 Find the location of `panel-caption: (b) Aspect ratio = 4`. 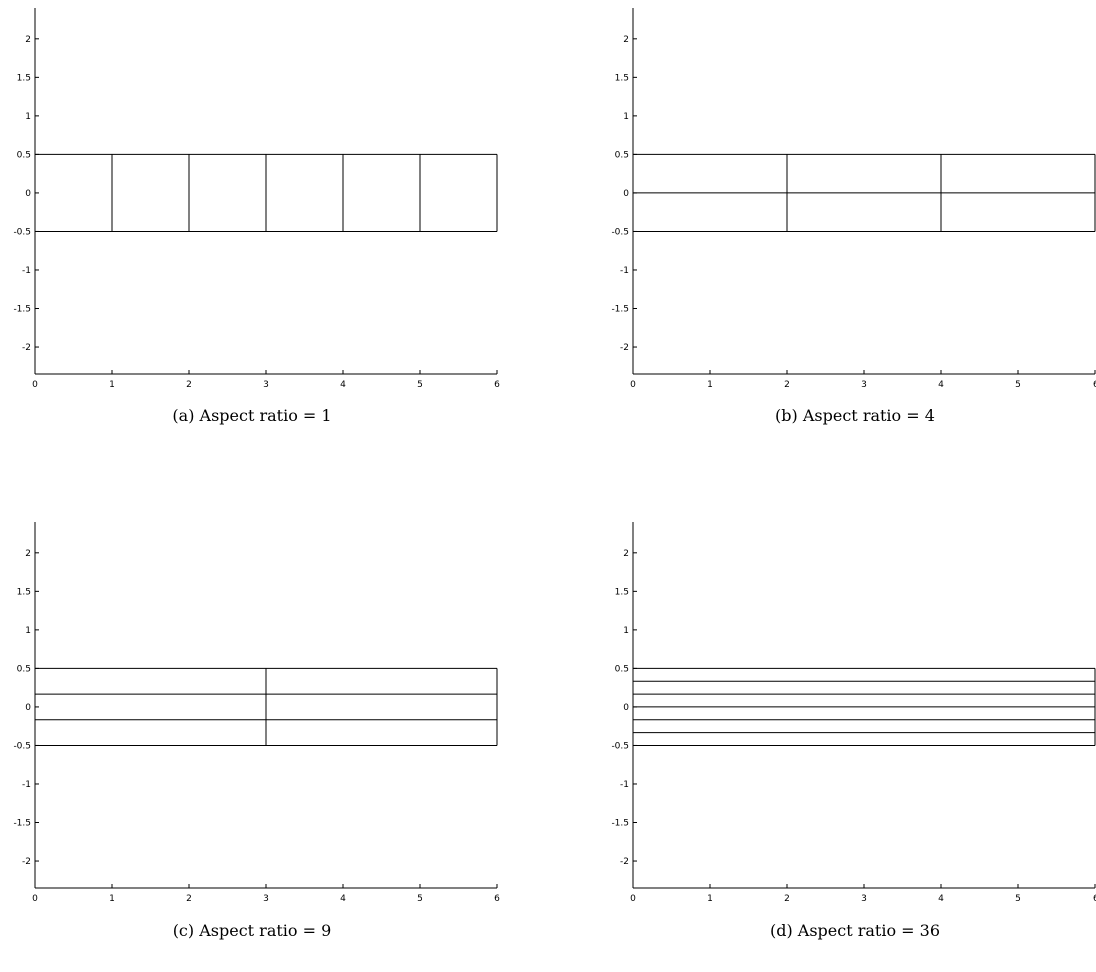

panel-caption: (b) Aspect ratio = 4 is located at coordinates (855, 415).